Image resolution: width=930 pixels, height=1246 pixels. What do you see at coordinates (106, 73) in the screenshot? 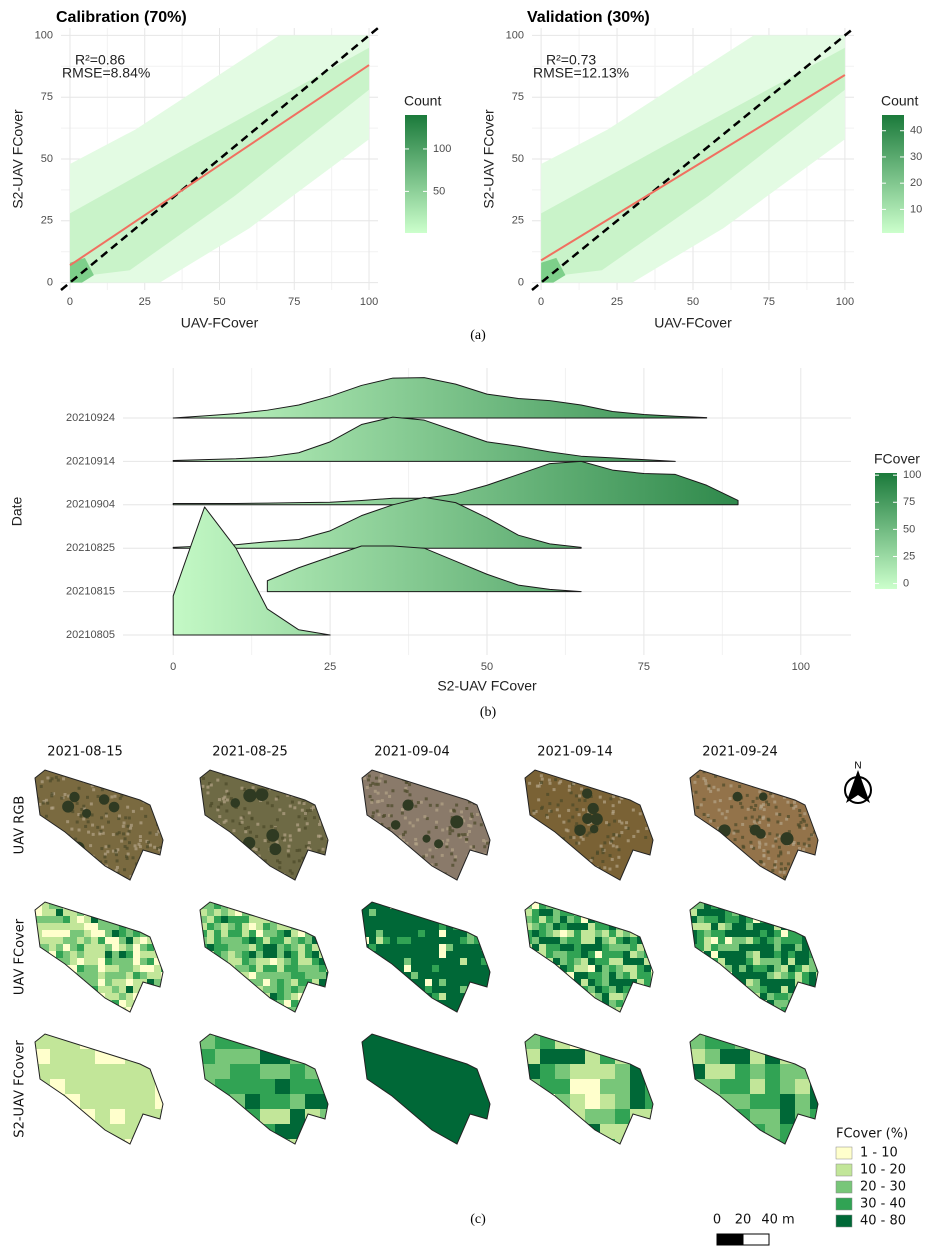
I see `annotation: RMSE=8.84%` at bounding box center [106, 73].